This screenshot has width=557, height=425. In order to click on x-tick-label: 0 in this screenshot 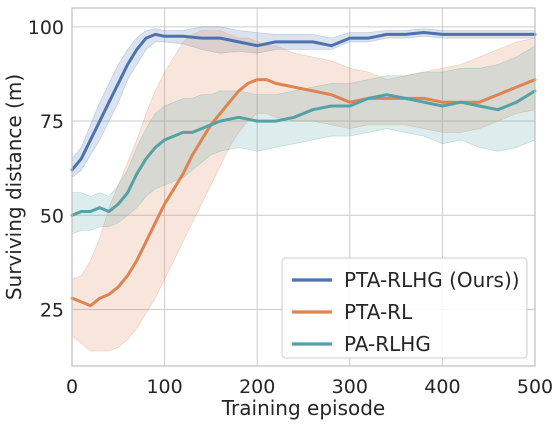, I will do `click(72, 387)`.